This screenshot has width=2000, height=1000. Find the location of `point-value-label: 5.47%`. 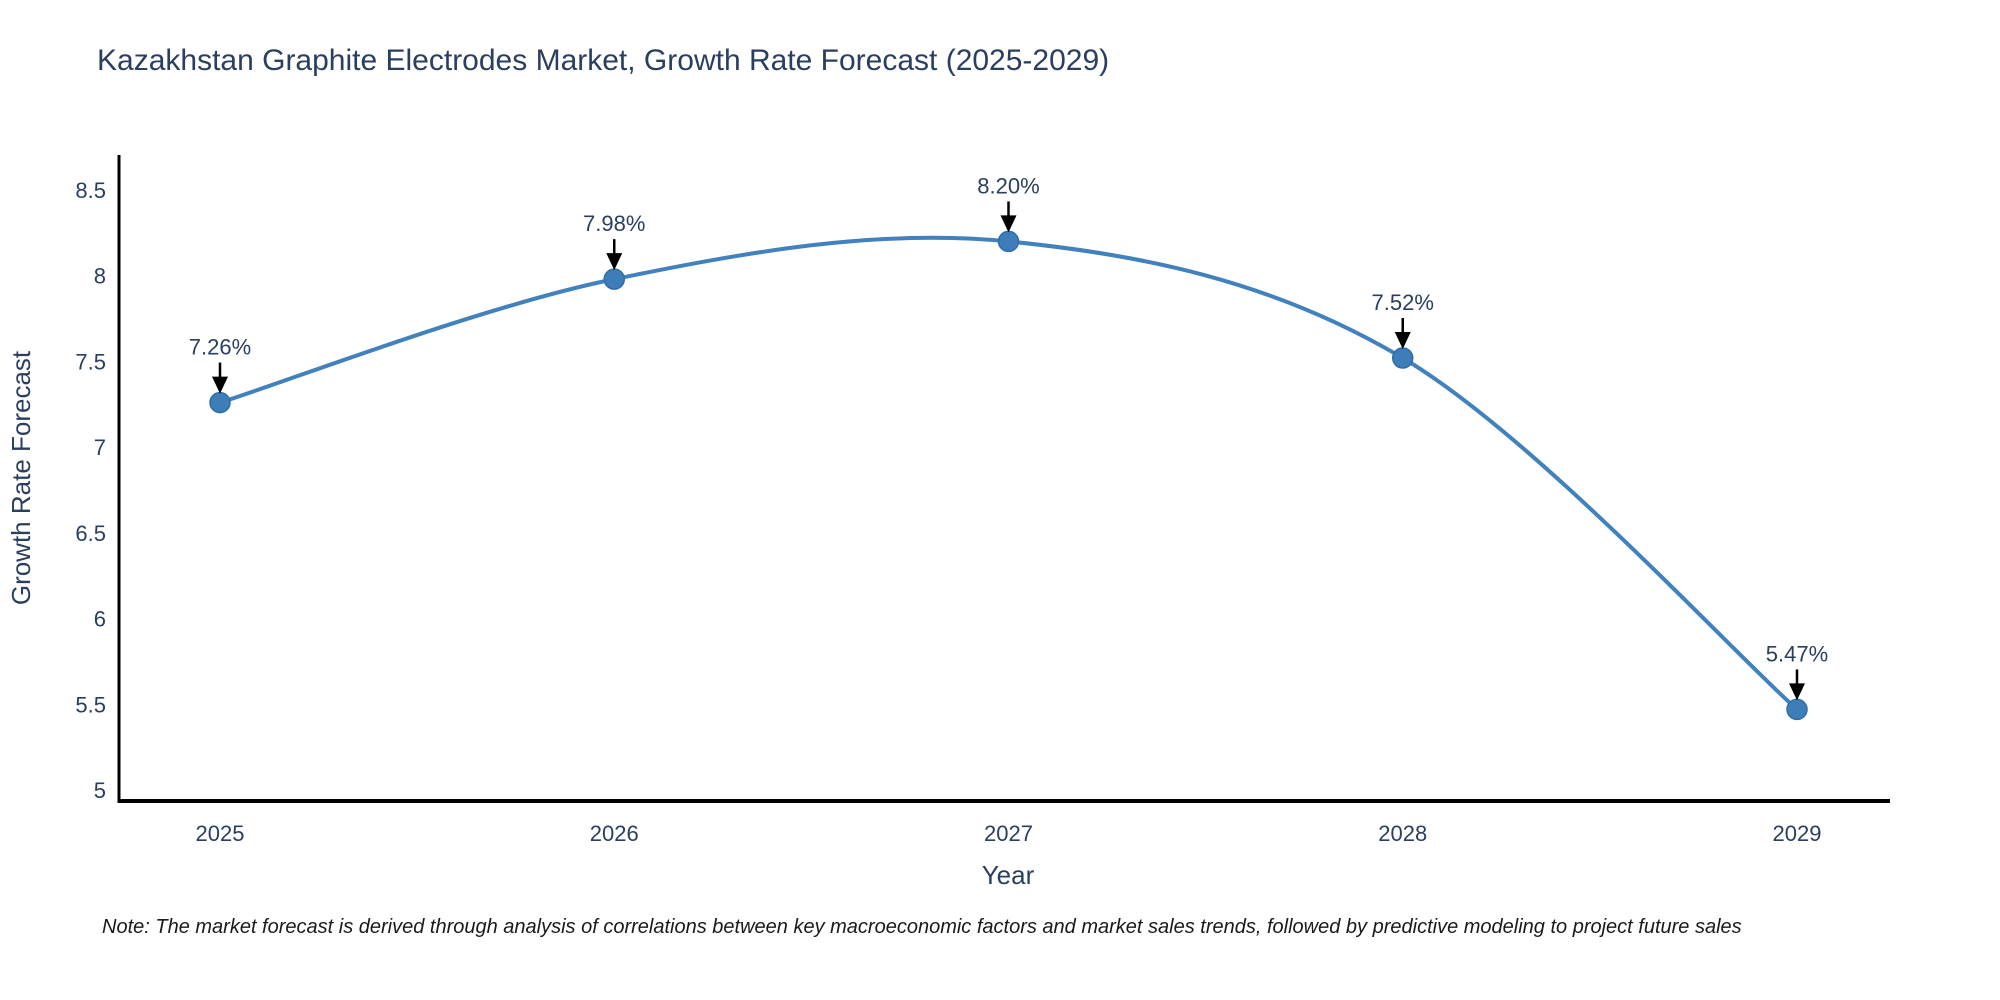

point-value-label: 5.47% is located at coordinates (1797, 653).